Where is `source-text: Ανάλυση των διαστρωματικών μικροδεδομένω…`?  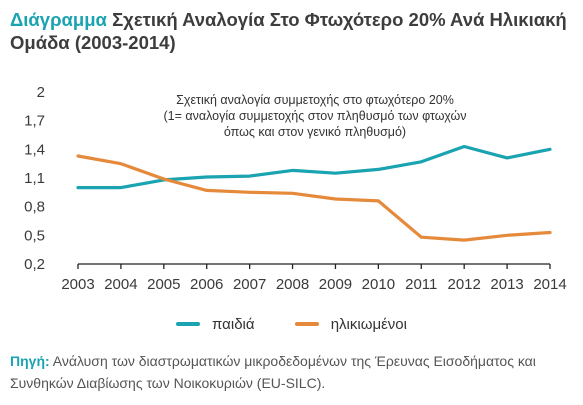 source-text: Ανάλυση των διαστρωματικών μικροδεδομένω… is located at coordinates (273, 372).